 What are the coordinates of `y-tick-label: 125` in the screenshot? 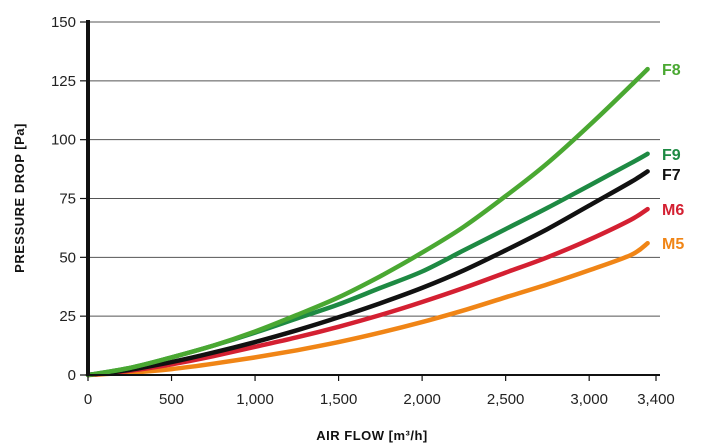 It's located at (63, 81).